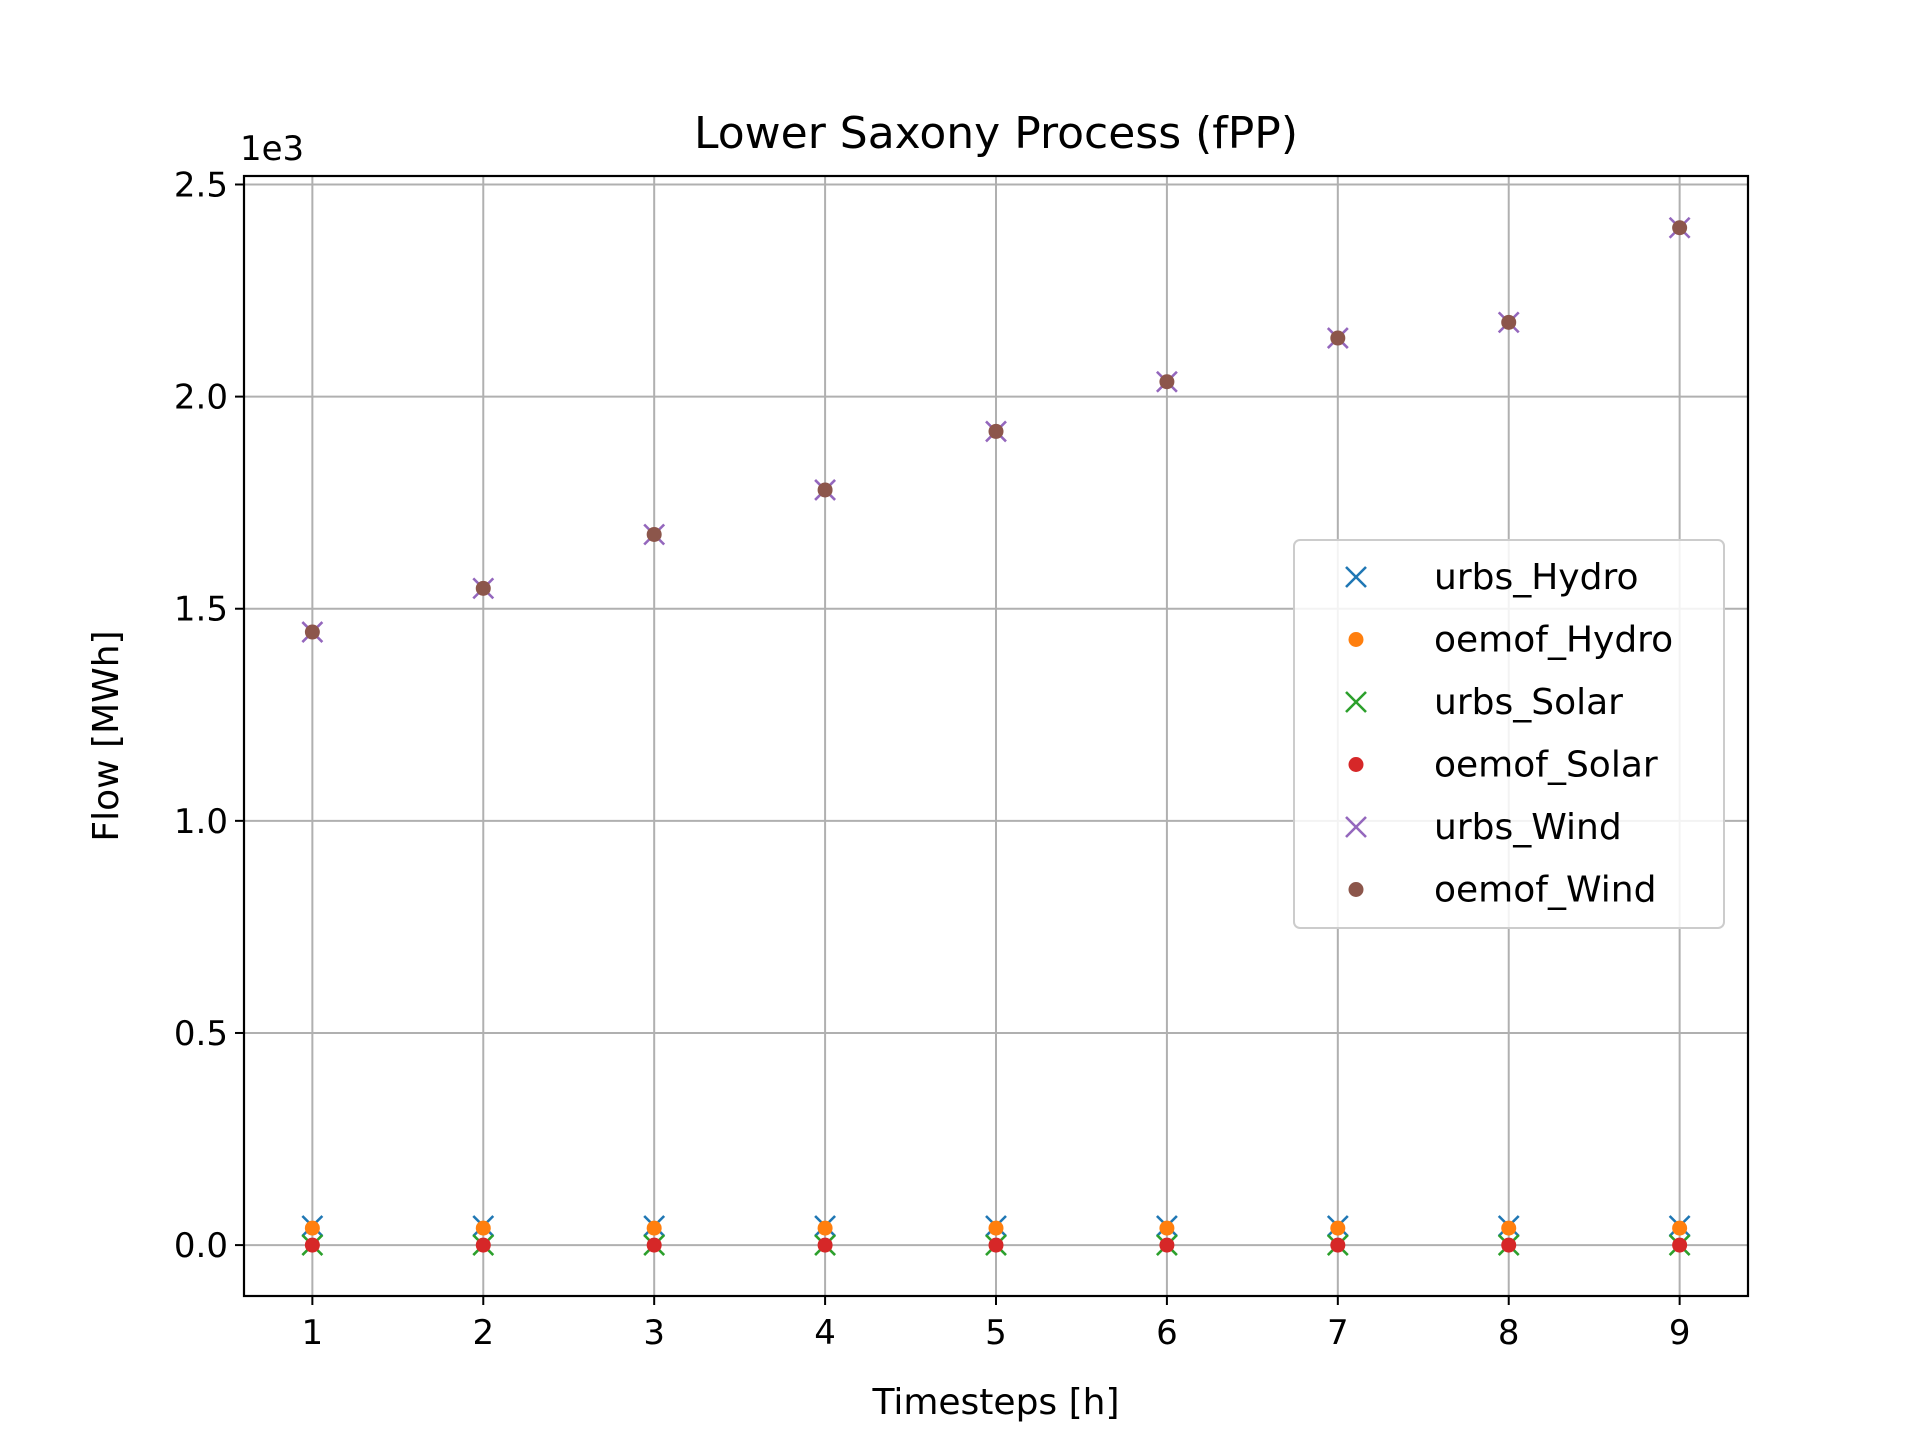 The width and height of the screenshot is (1920, 1440). Describe the element at coordinates (1356, 889) in the screenshot. I see `legend-marker-oemof-wind` at that location.